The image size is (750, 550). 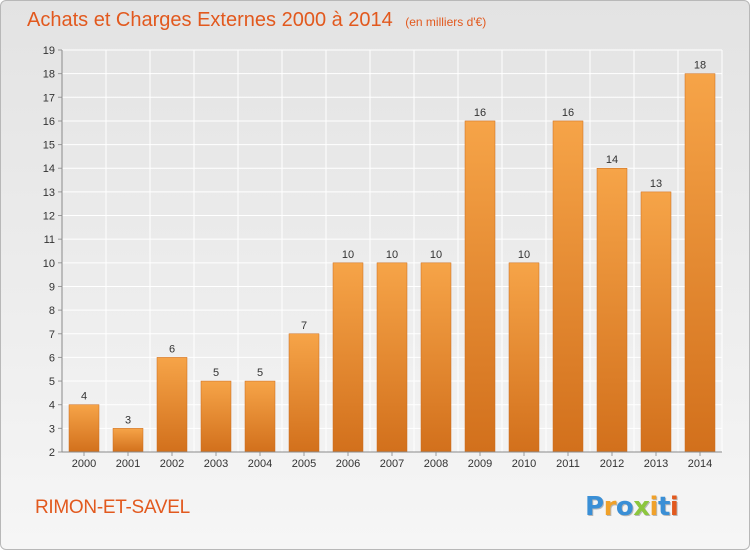 I want to click on value-label-2006: 10, so click(x=348, y=255).